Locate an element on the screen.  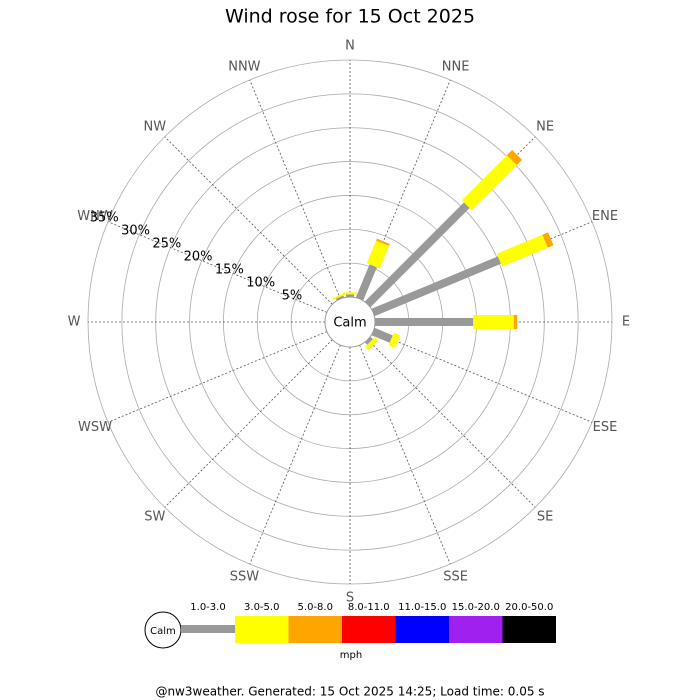
direction-label: ENE is located at coordinates (605, 216).